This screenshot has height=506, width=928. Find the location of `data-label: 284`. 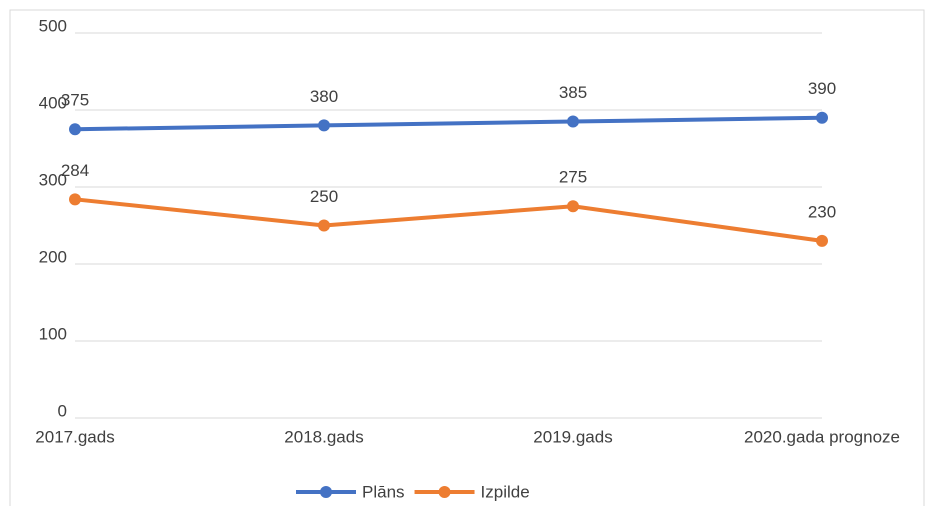

data-label: 284 is located at coordinates (75, 170).